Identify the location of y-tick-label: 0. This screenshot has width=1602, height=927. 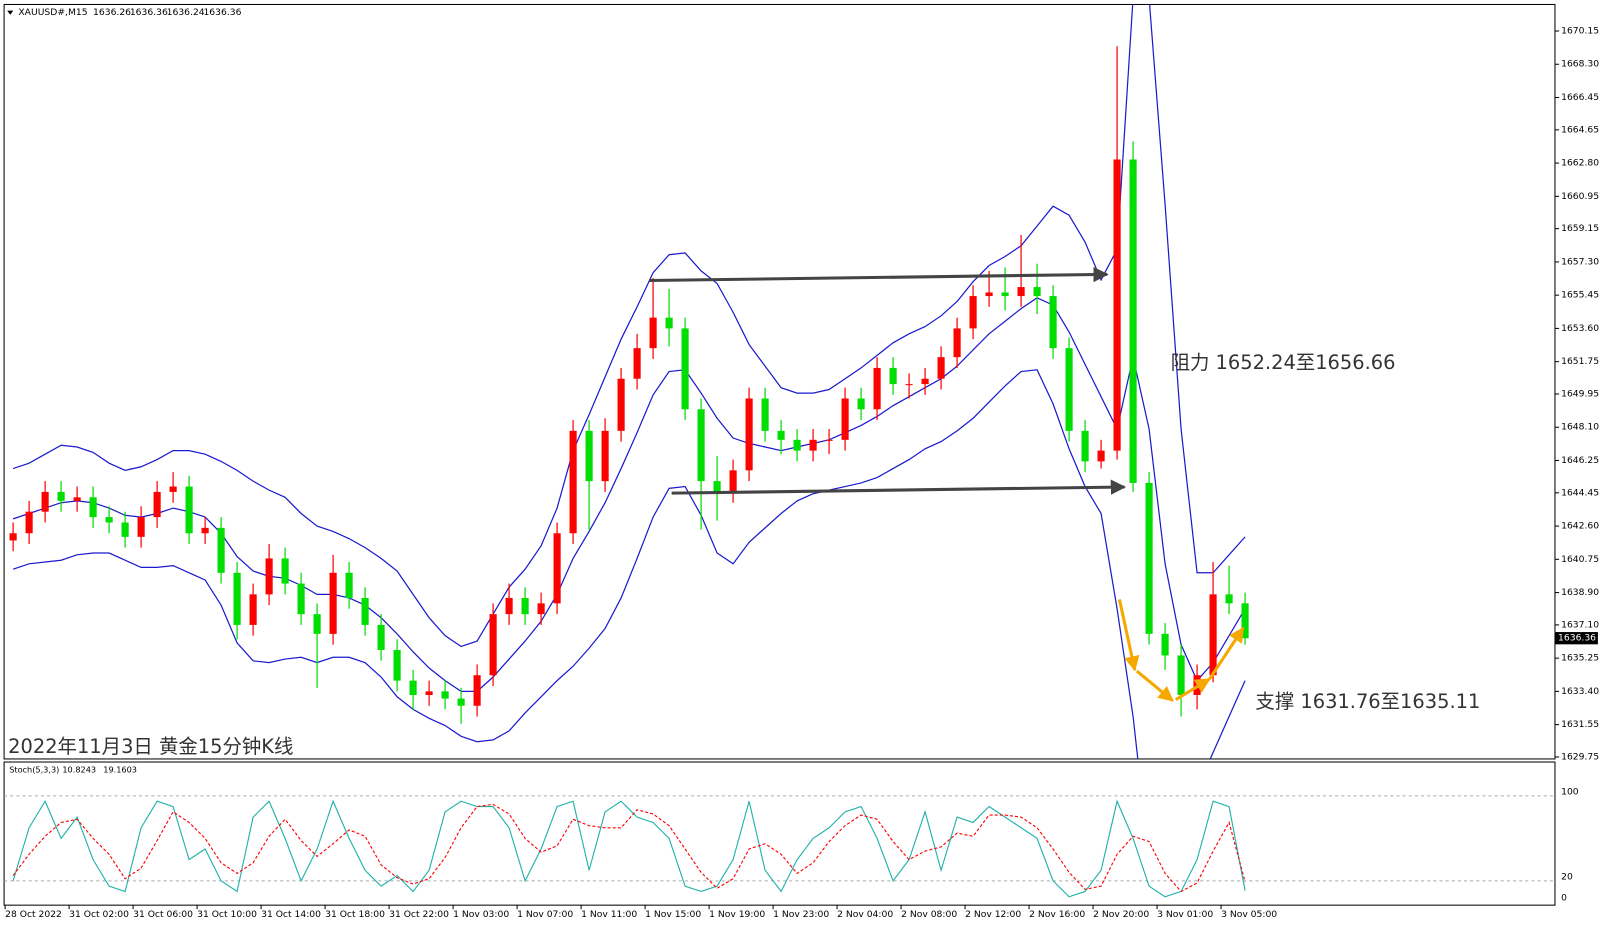
(1564, 897).